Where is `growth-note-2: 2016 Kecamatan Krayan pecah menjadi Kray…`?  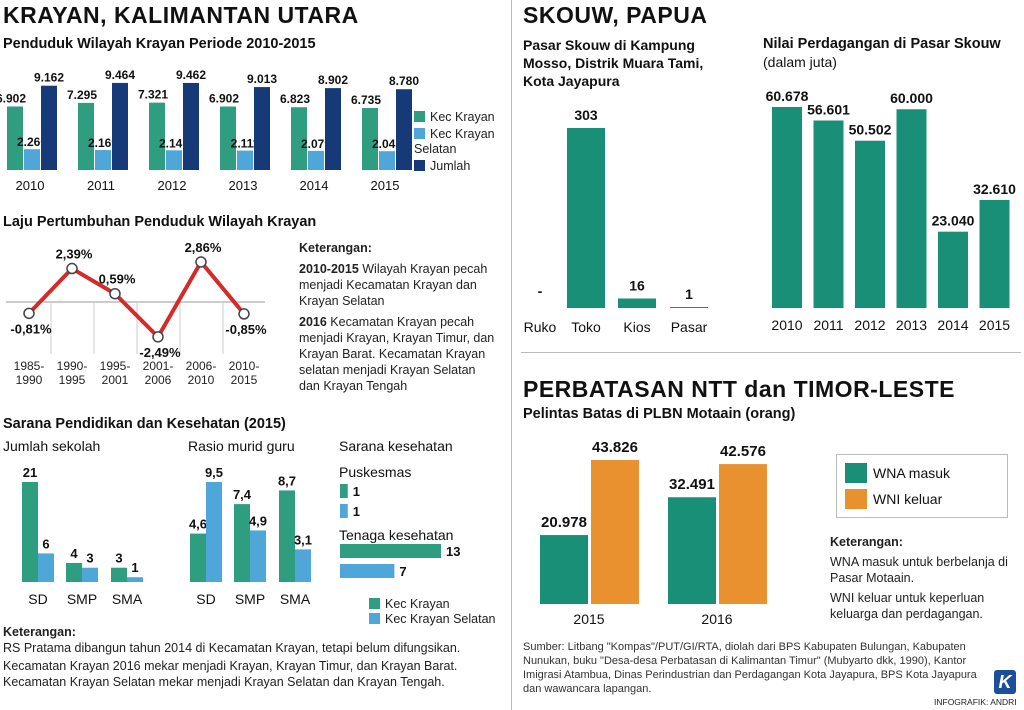 growth-note-2: 2016 Kecamatan Krayan pecah menjadi Kray… is located at coordinates (397, 354).